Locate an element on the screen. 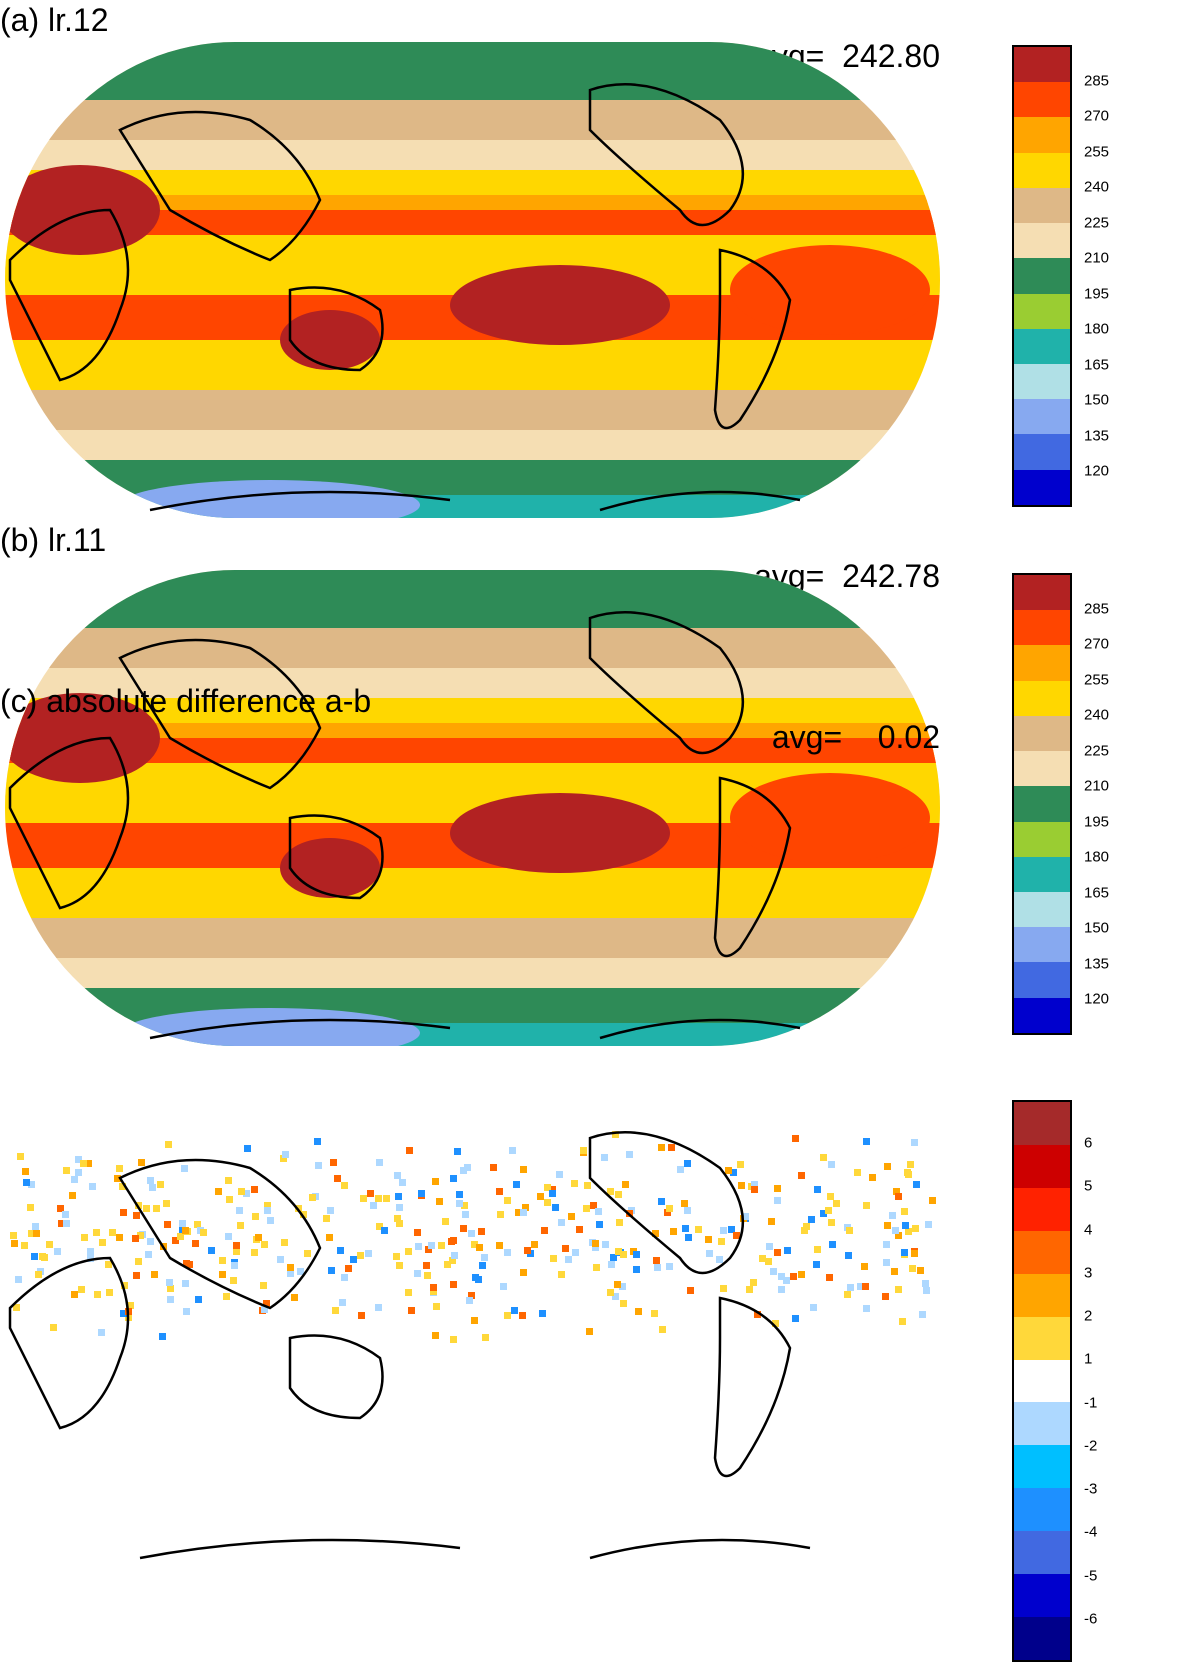 The height and width of the screenshot is (1677, 1188). panel-a-avg-value: 242.80 is located at coordinates (891, 56).